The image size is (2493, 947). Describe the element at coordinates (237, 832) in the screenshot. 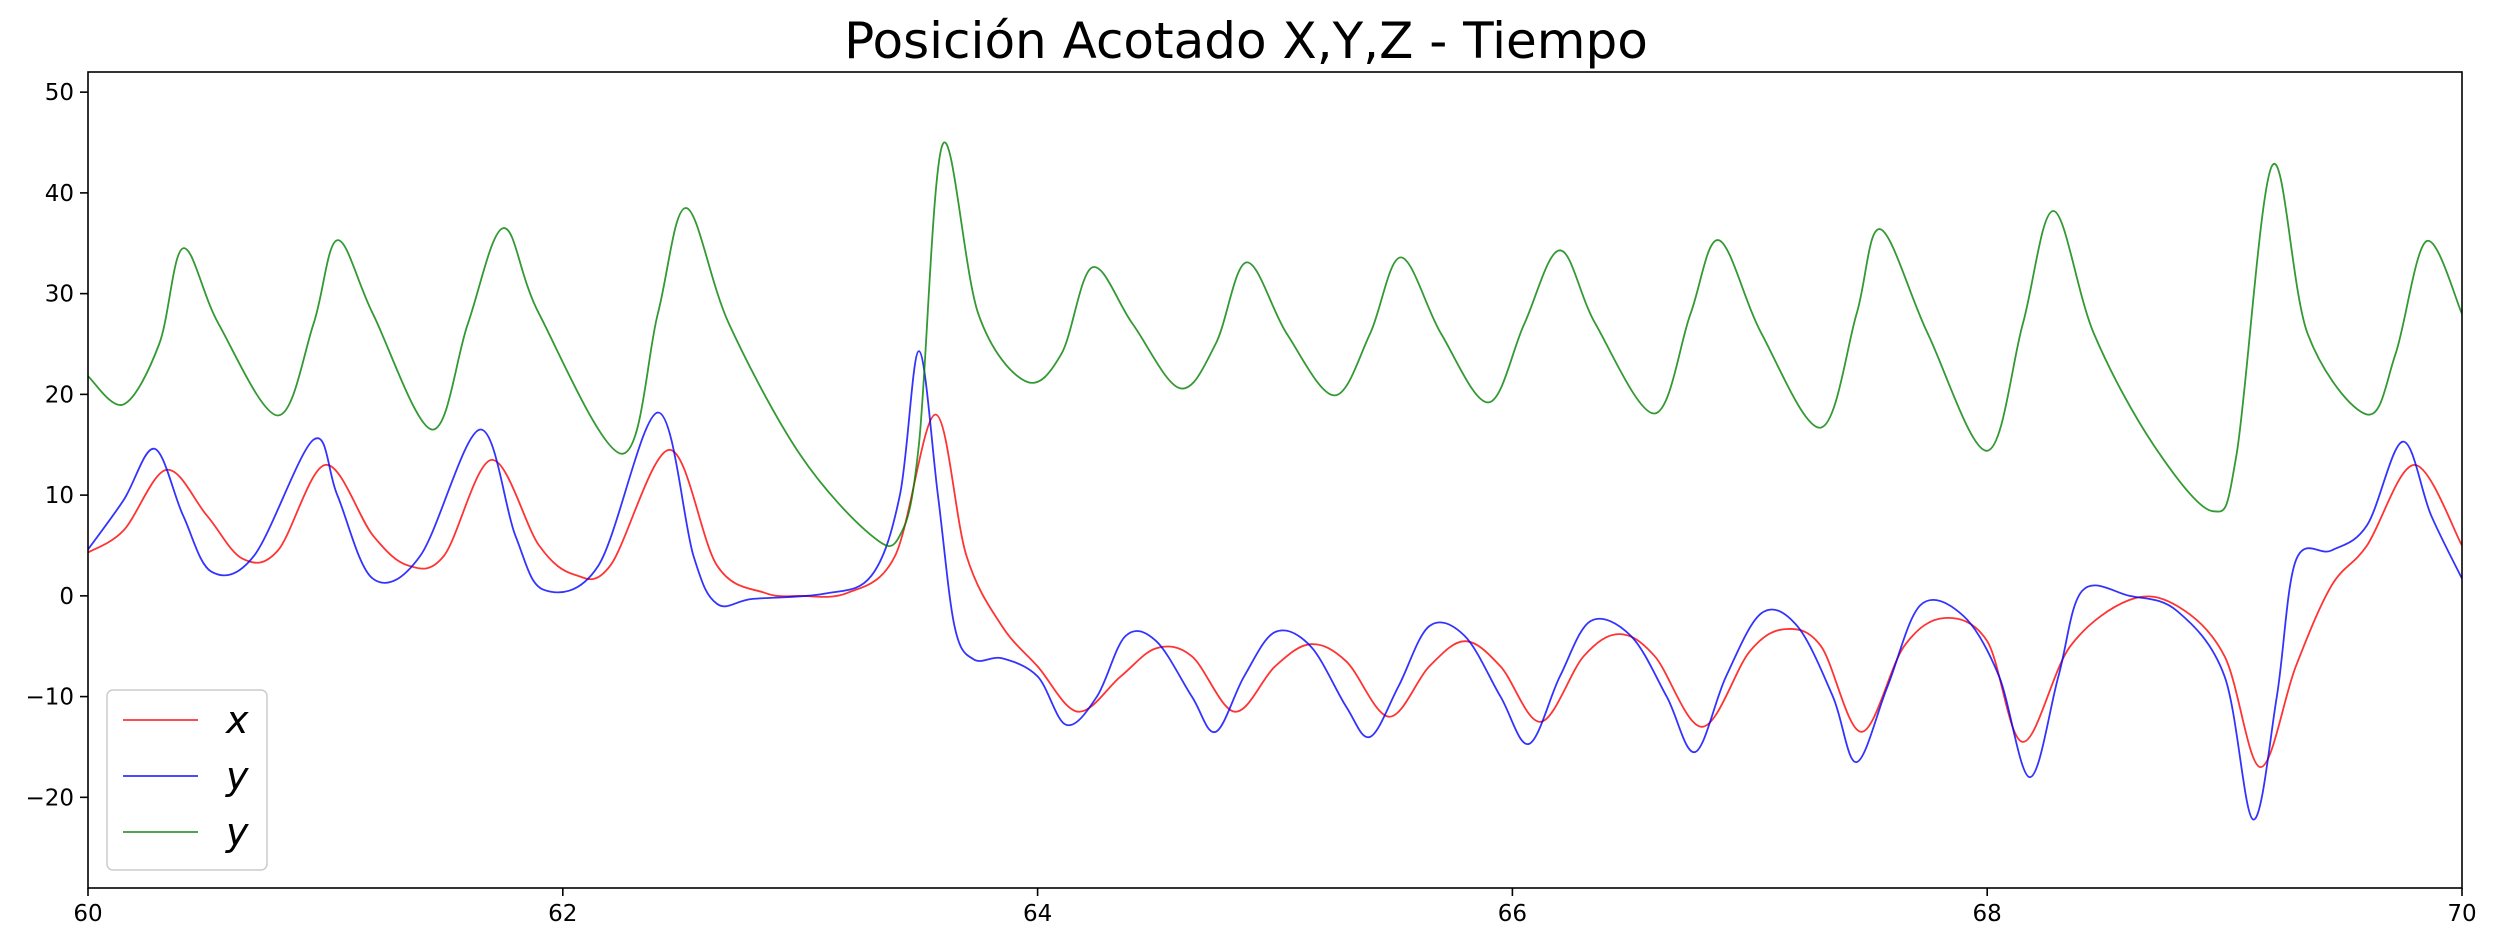

I see `legend-label-3: y` at that location.